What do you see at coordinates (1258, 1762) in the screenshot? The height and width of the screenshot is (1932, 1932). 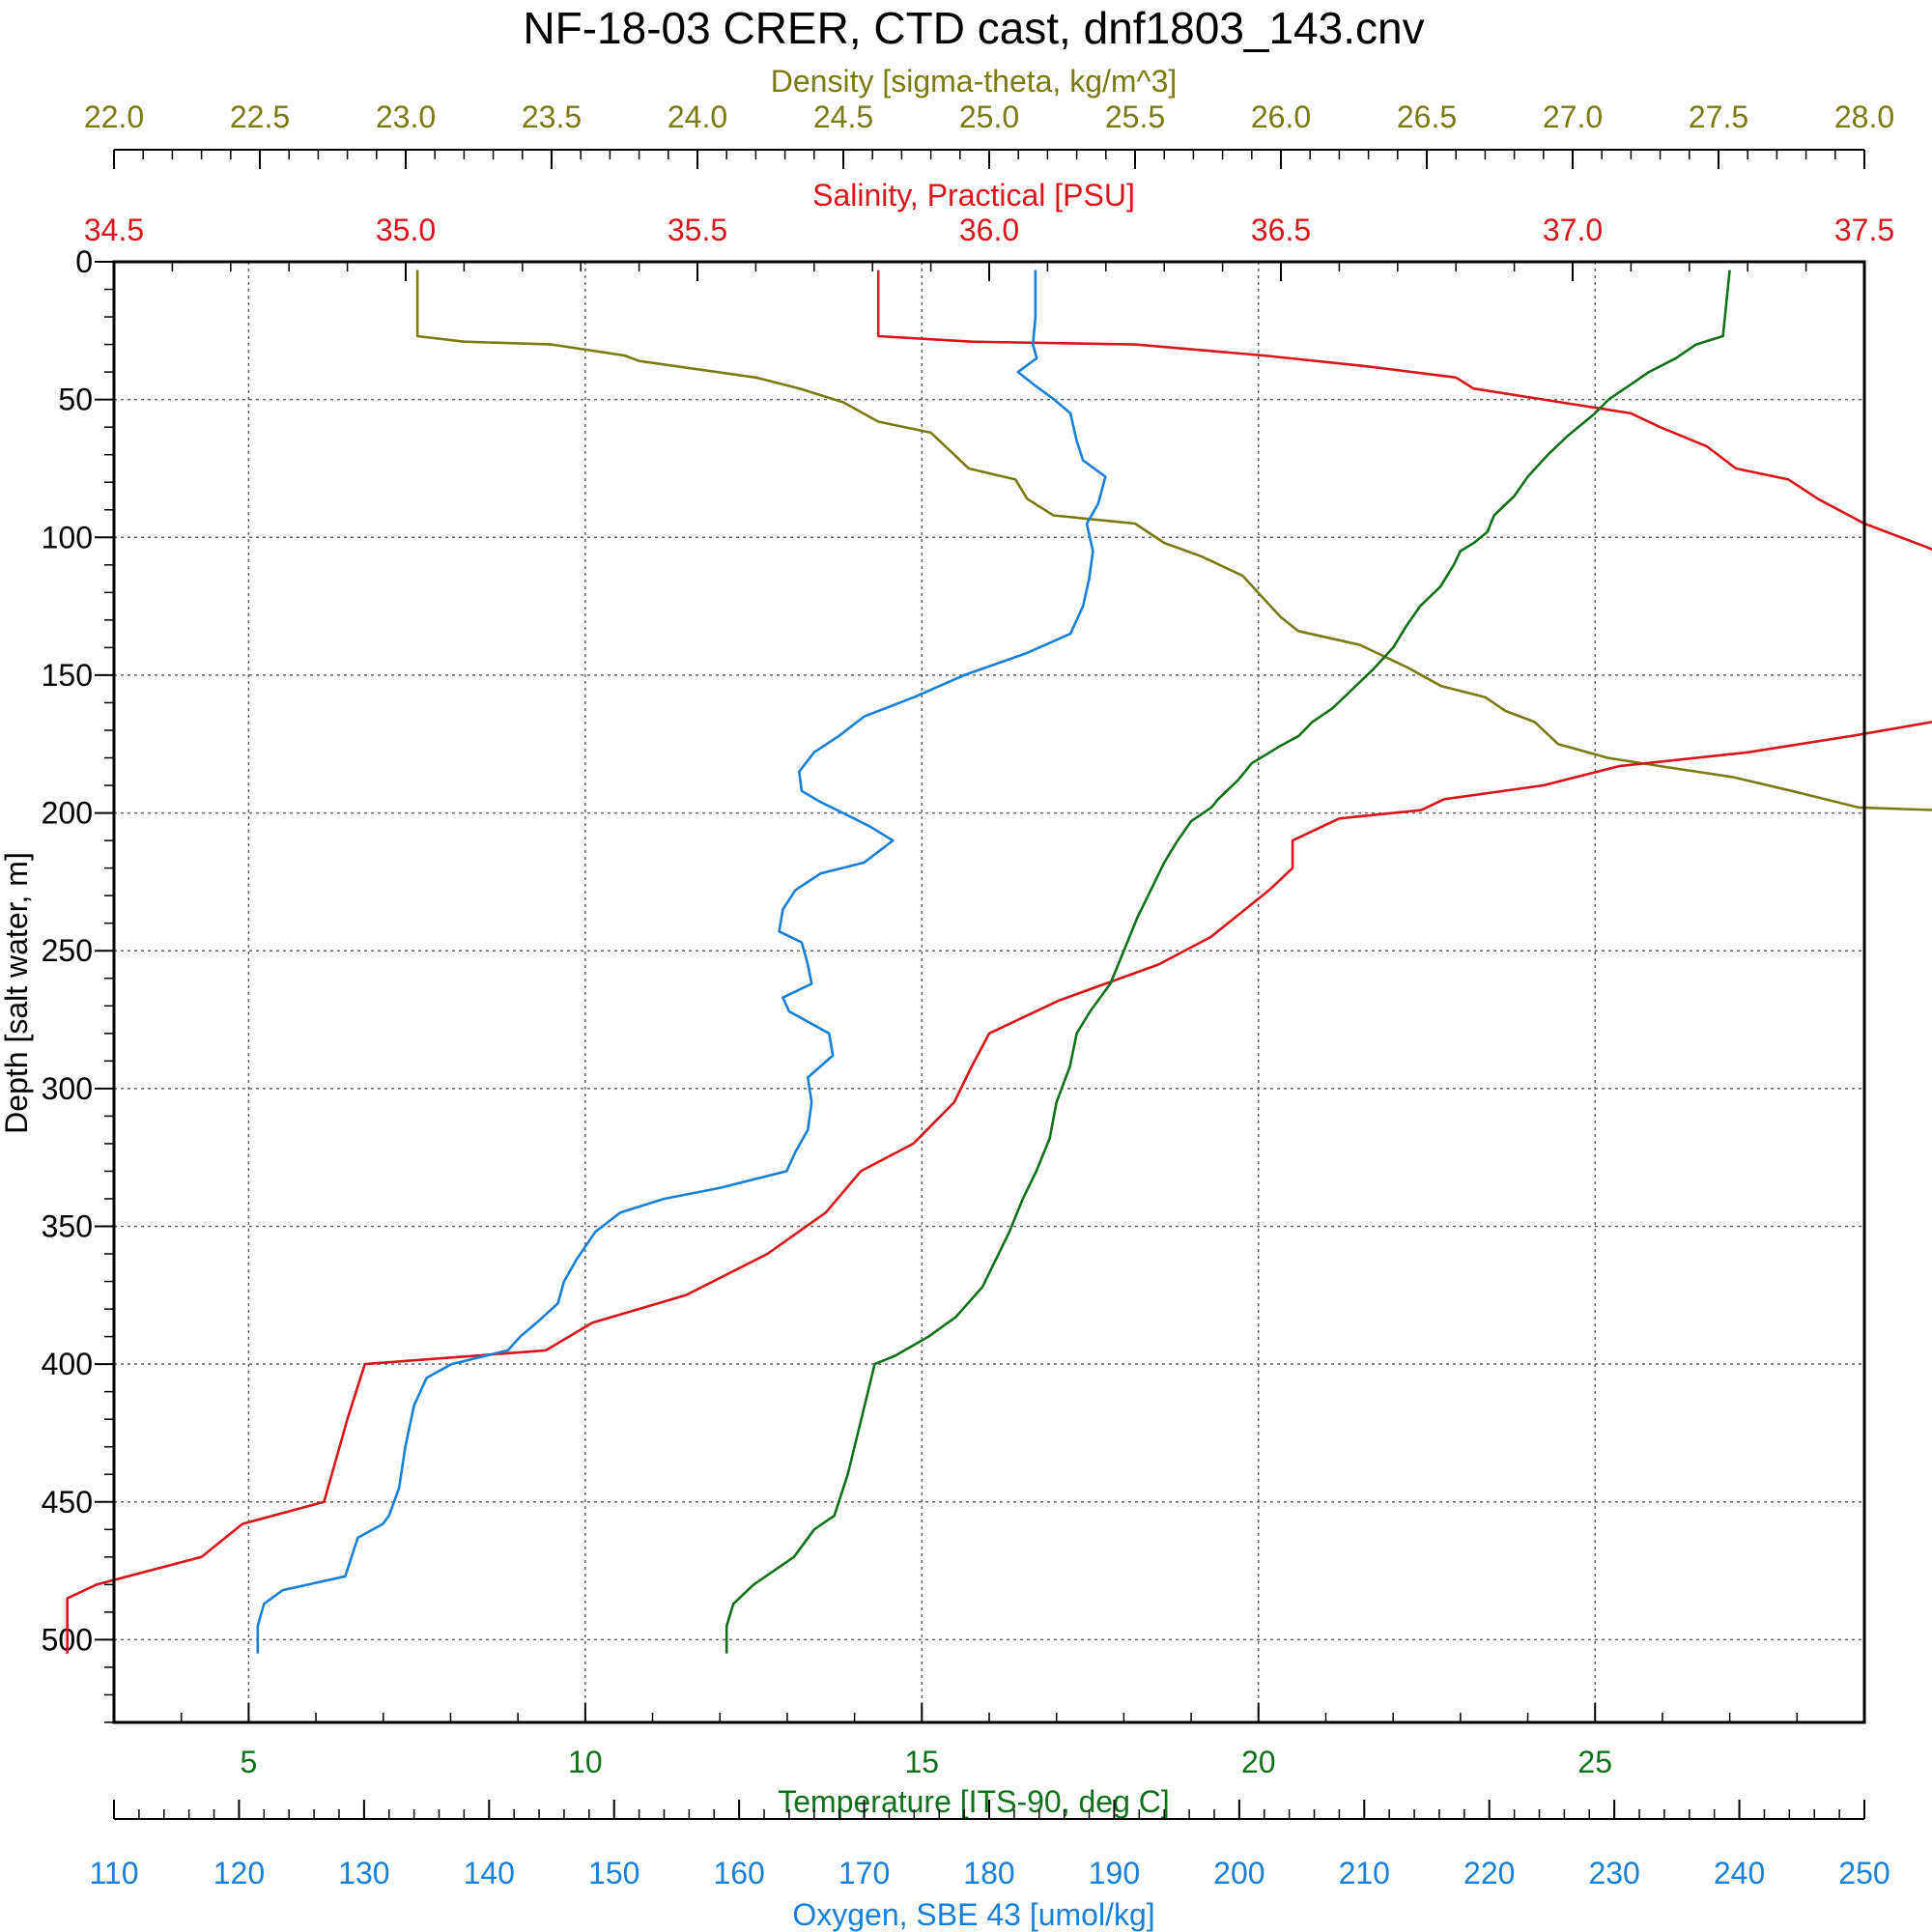 I see `temperature-tick-label: 20` at bounding box center [1258, 1762].